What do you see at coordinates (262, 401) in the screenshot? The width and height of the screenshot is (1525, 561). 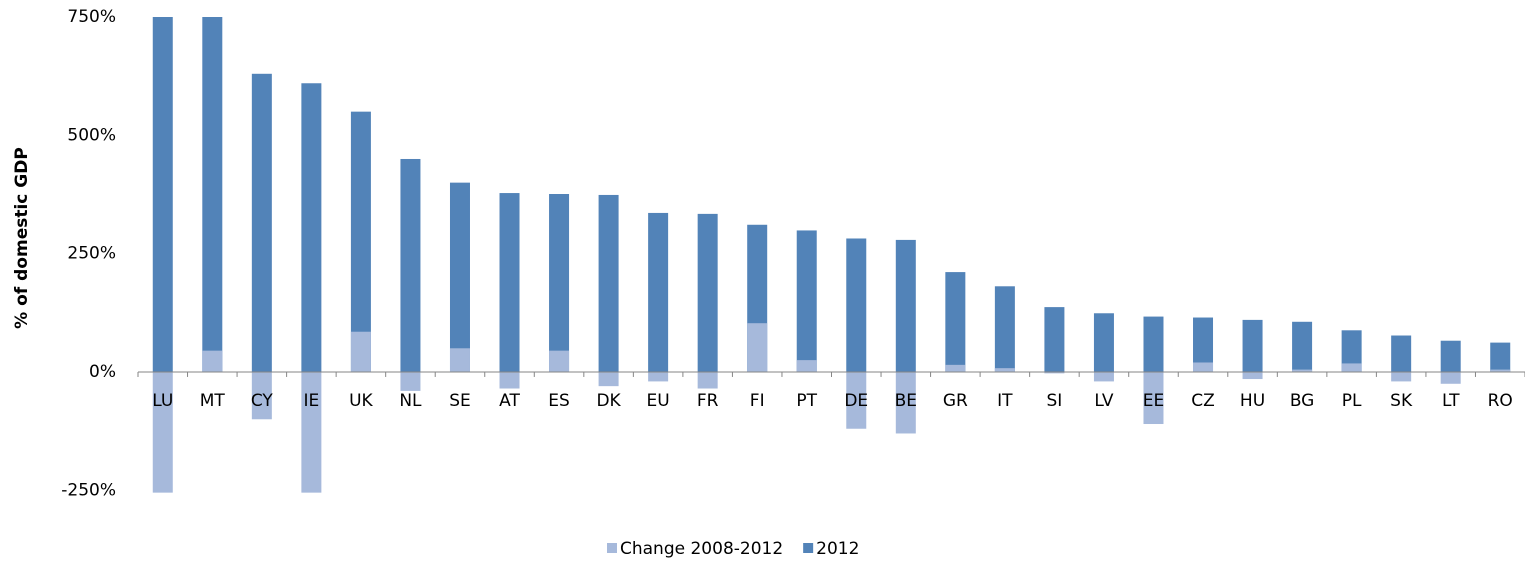 I see `x-tick-label: CY` at bounding box center [262, 401].